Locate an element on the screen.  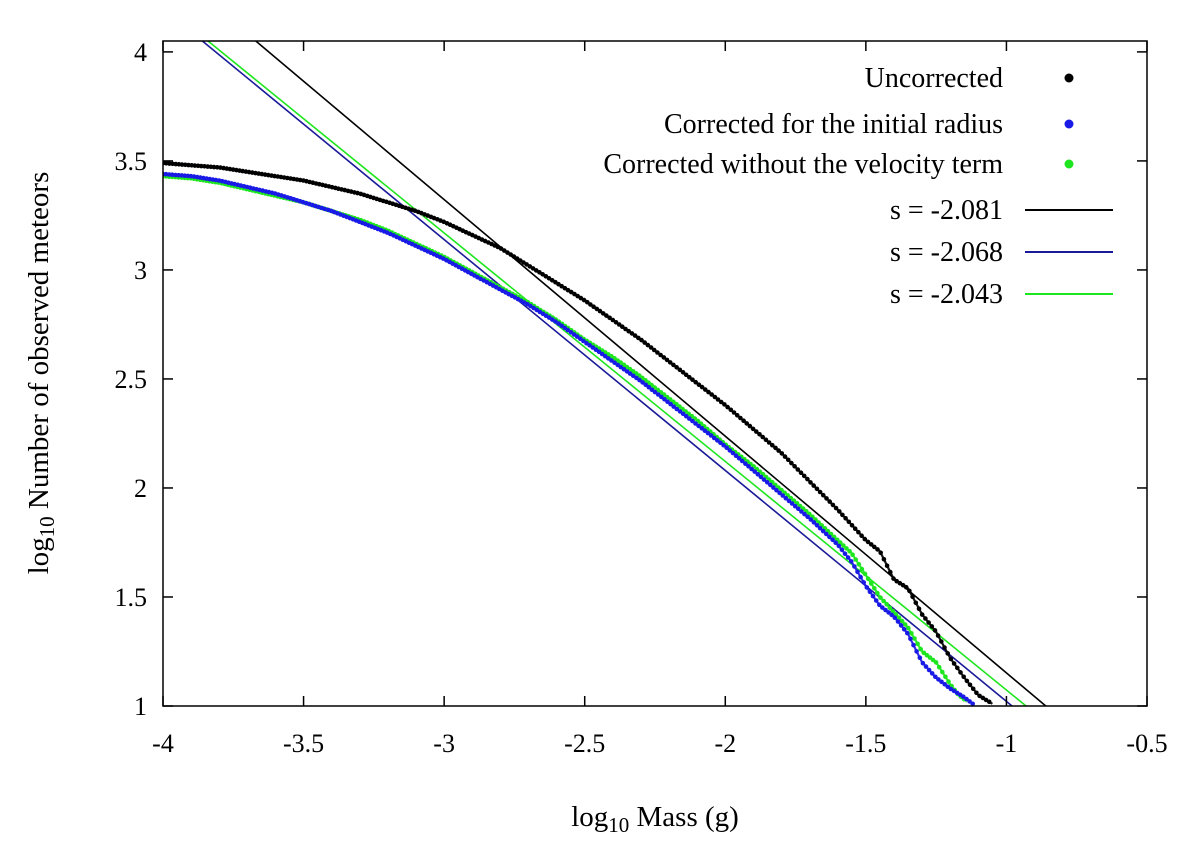
x-tick-label: -3.5 is located at coordinates (303, 743).